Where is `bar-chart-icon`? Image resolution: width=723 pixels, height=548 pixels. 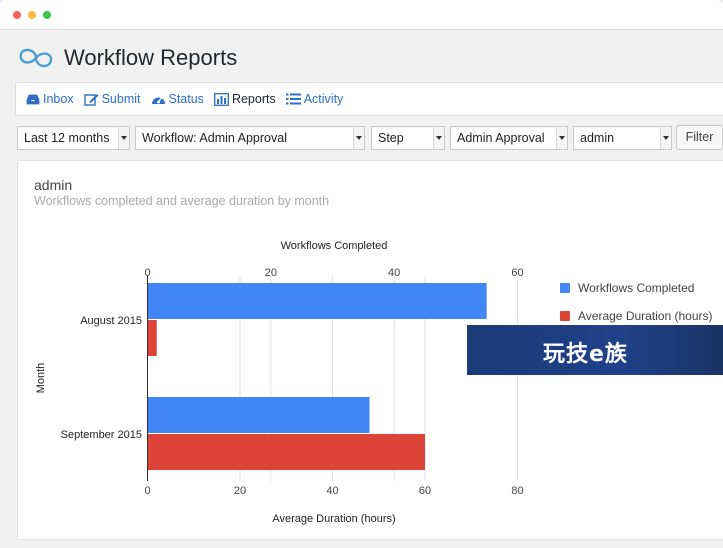 bar-chart-icon is located at coordinates (221, 99).